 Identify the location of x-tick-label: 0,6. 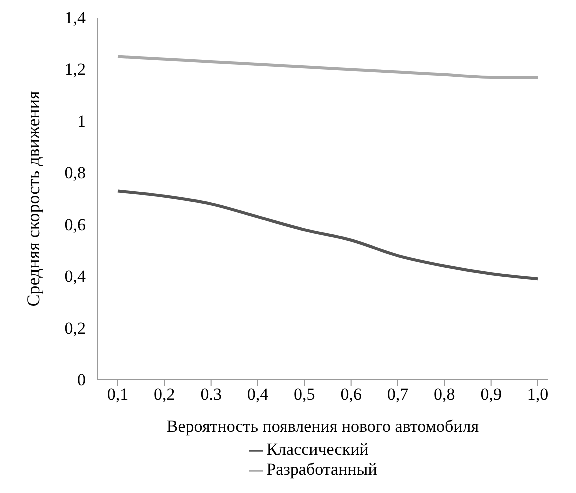
(351, 394).